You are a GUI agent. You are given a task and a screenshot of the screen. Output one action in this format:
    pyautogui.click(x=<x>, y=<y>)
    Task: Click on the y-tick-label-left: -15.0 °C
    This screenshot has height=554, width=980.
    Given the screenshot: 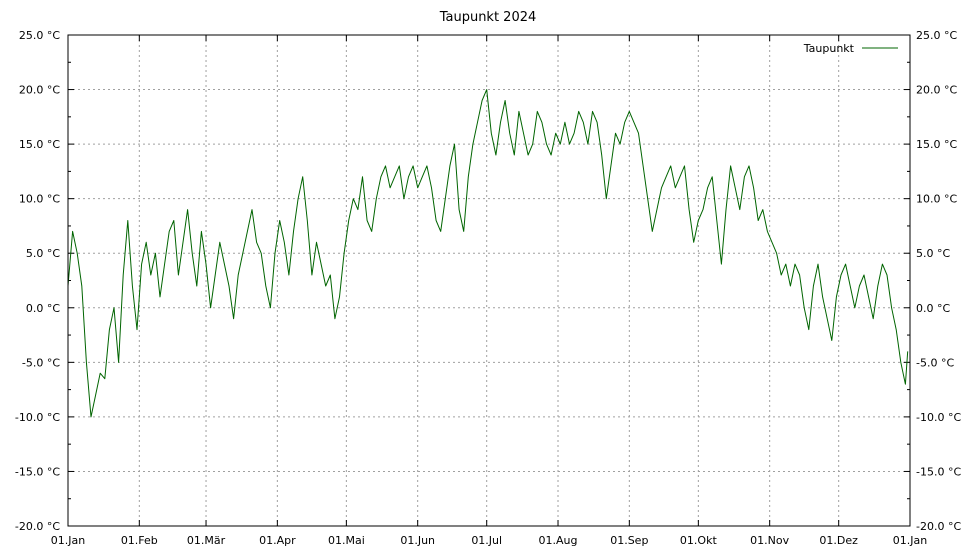 What is the action you would take?
    pyautogui.click(x=37, y=471)
    